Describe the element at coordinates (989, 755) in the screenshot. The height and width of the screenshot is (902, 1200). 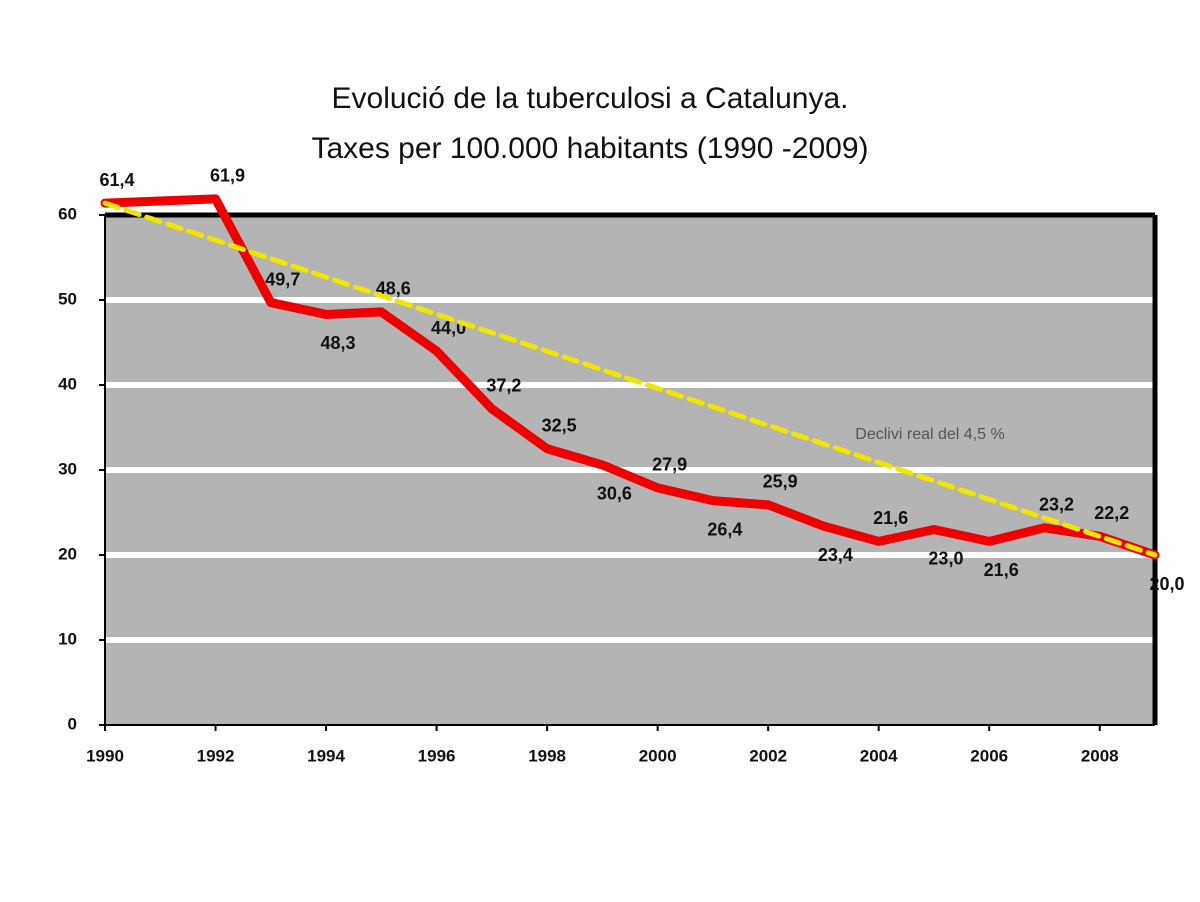
I see `x-tick-label: 2006` at that location.